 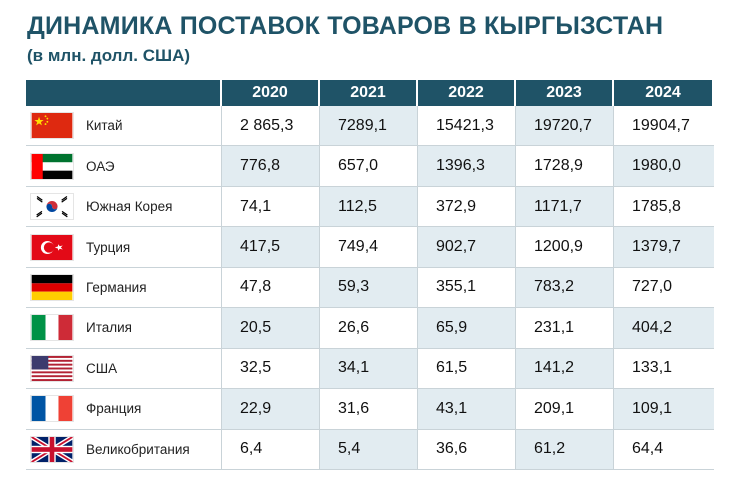 What do you see at coordinates (271, 449) in the screenshot?
I see `value-cell: 6,4` at bounding box center [271, 449].